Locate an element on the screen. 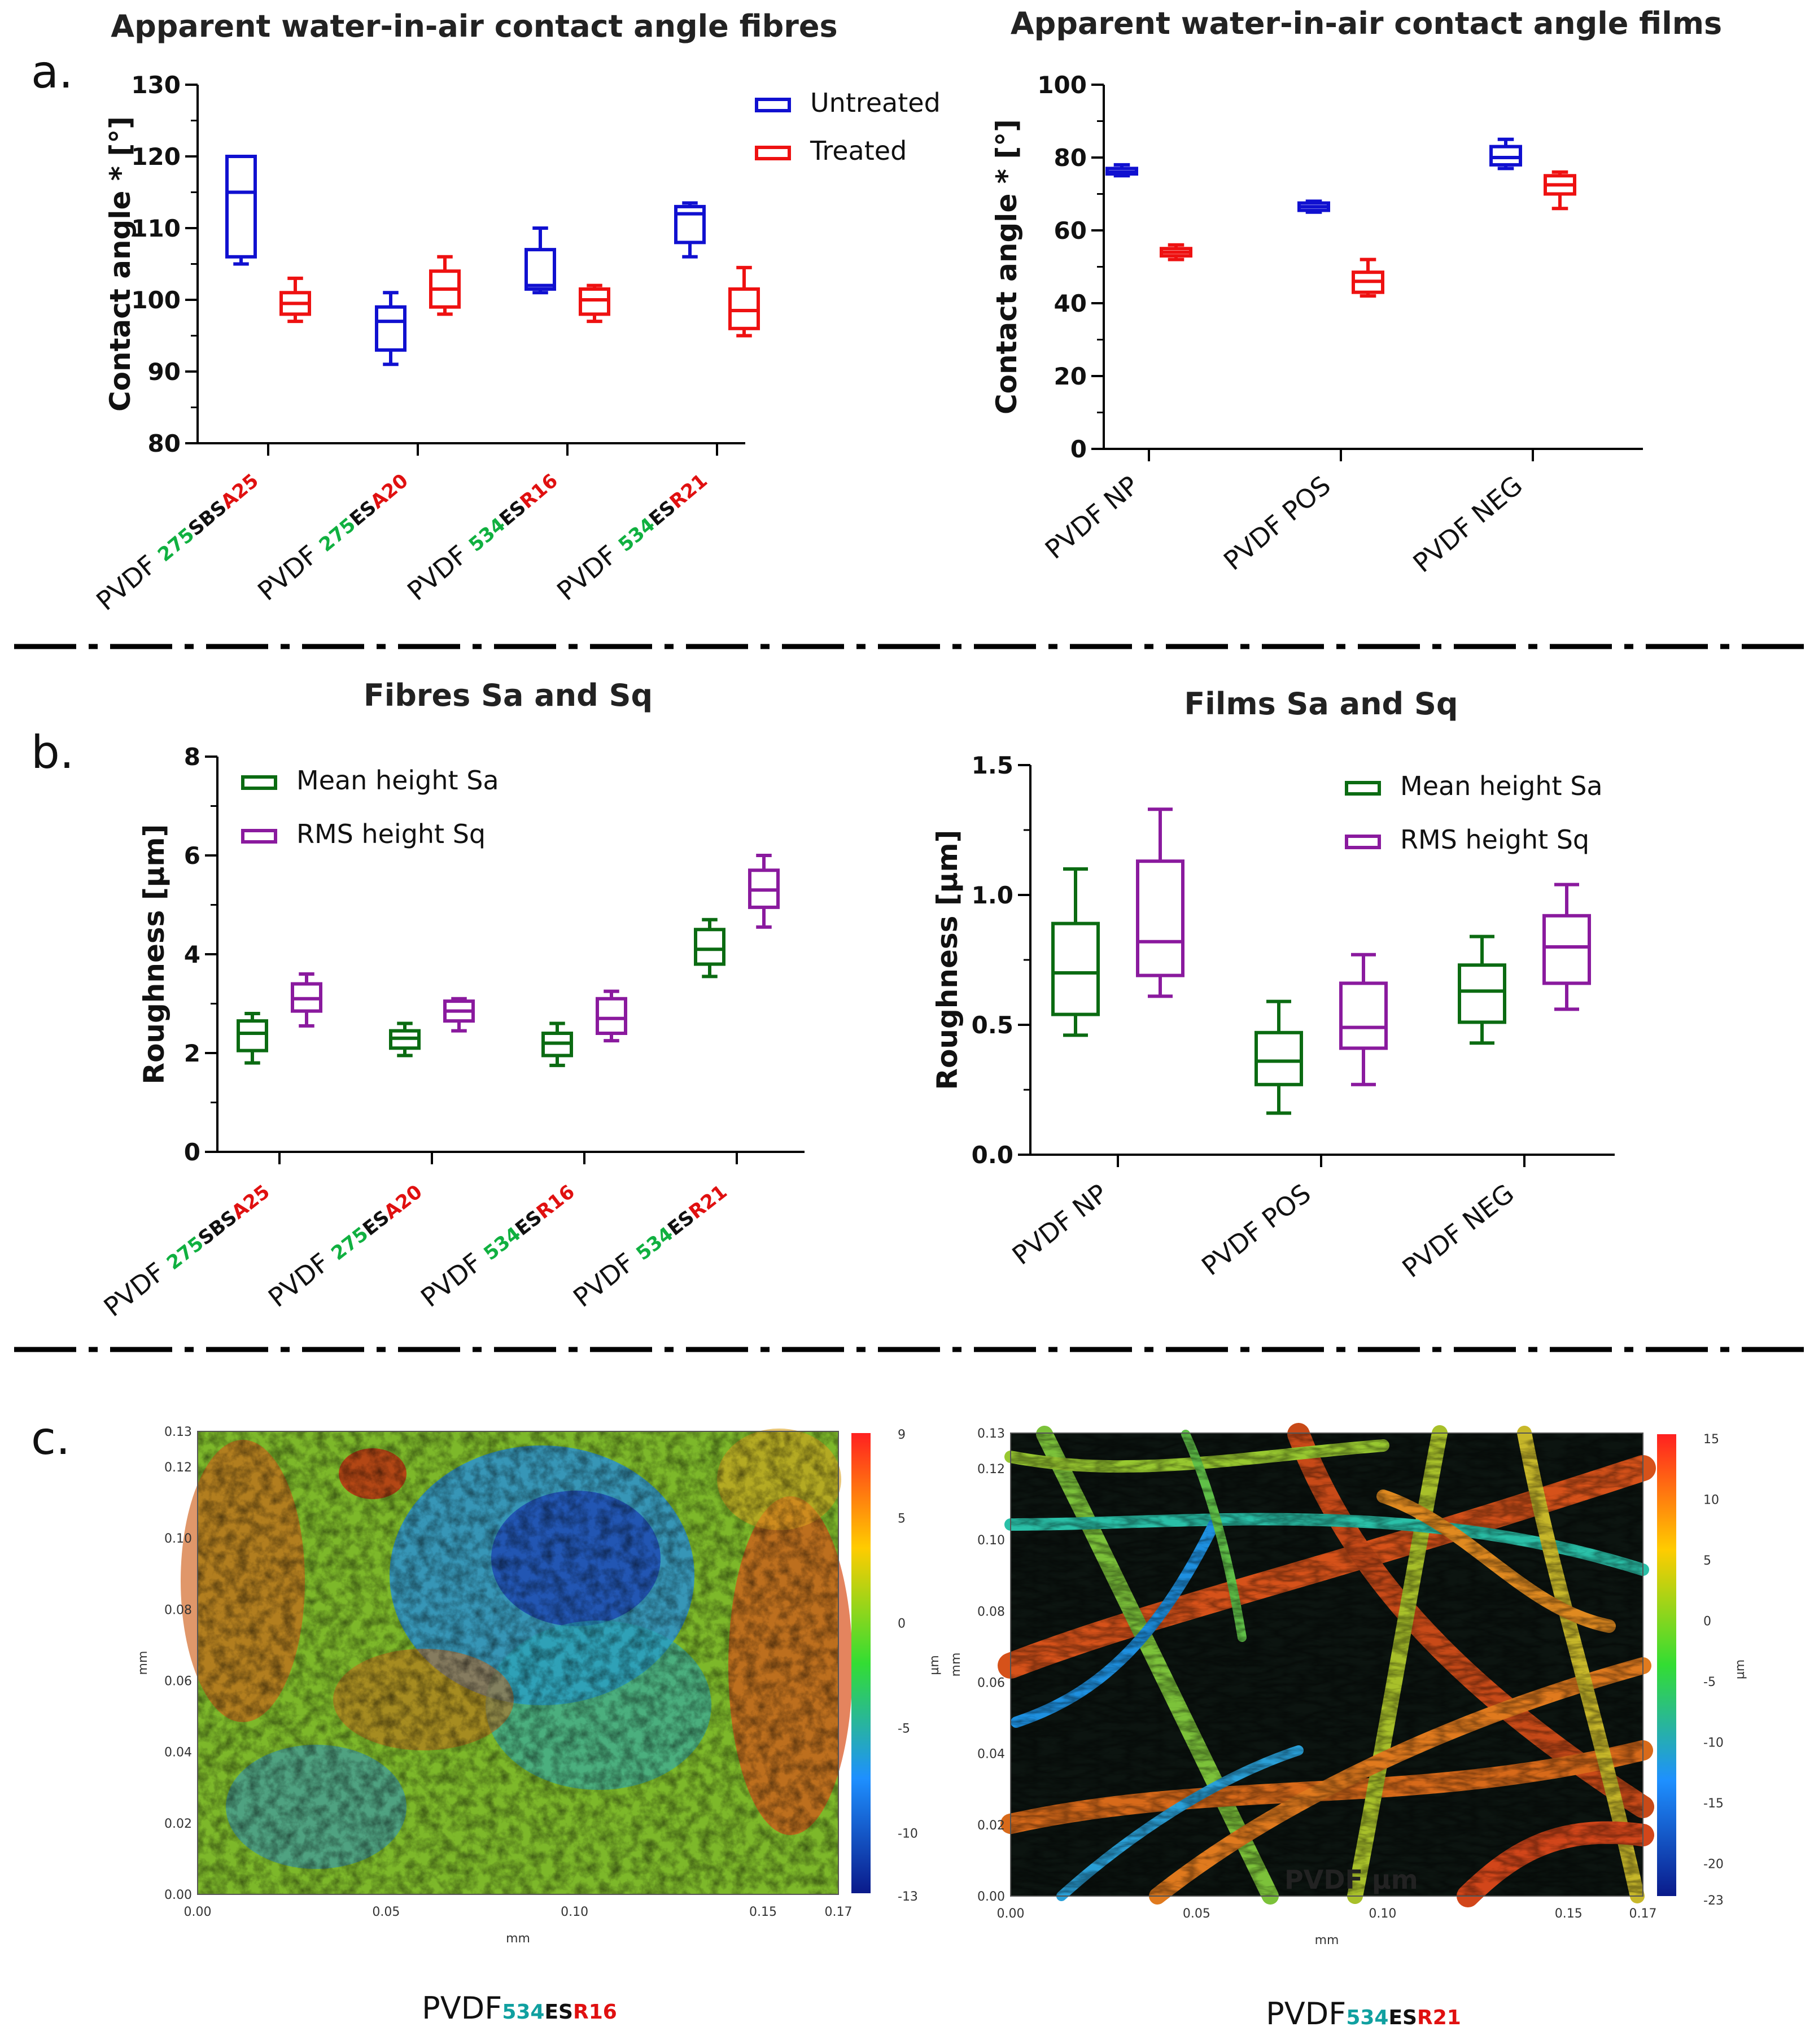 Image resolution: width=1814 pixels, height=2044 pixels. legend-label: Untreated is located at coordinates (875, 103).